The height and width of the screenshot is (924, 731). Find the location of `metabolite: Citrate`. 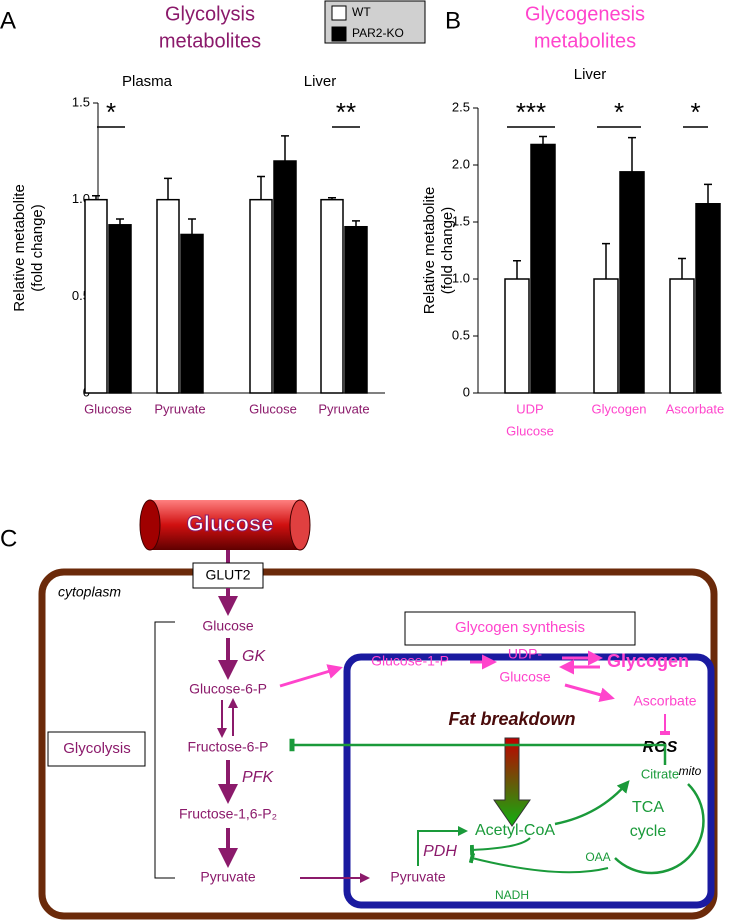

metabolite: Citrate is located at coordinates (660, 773).